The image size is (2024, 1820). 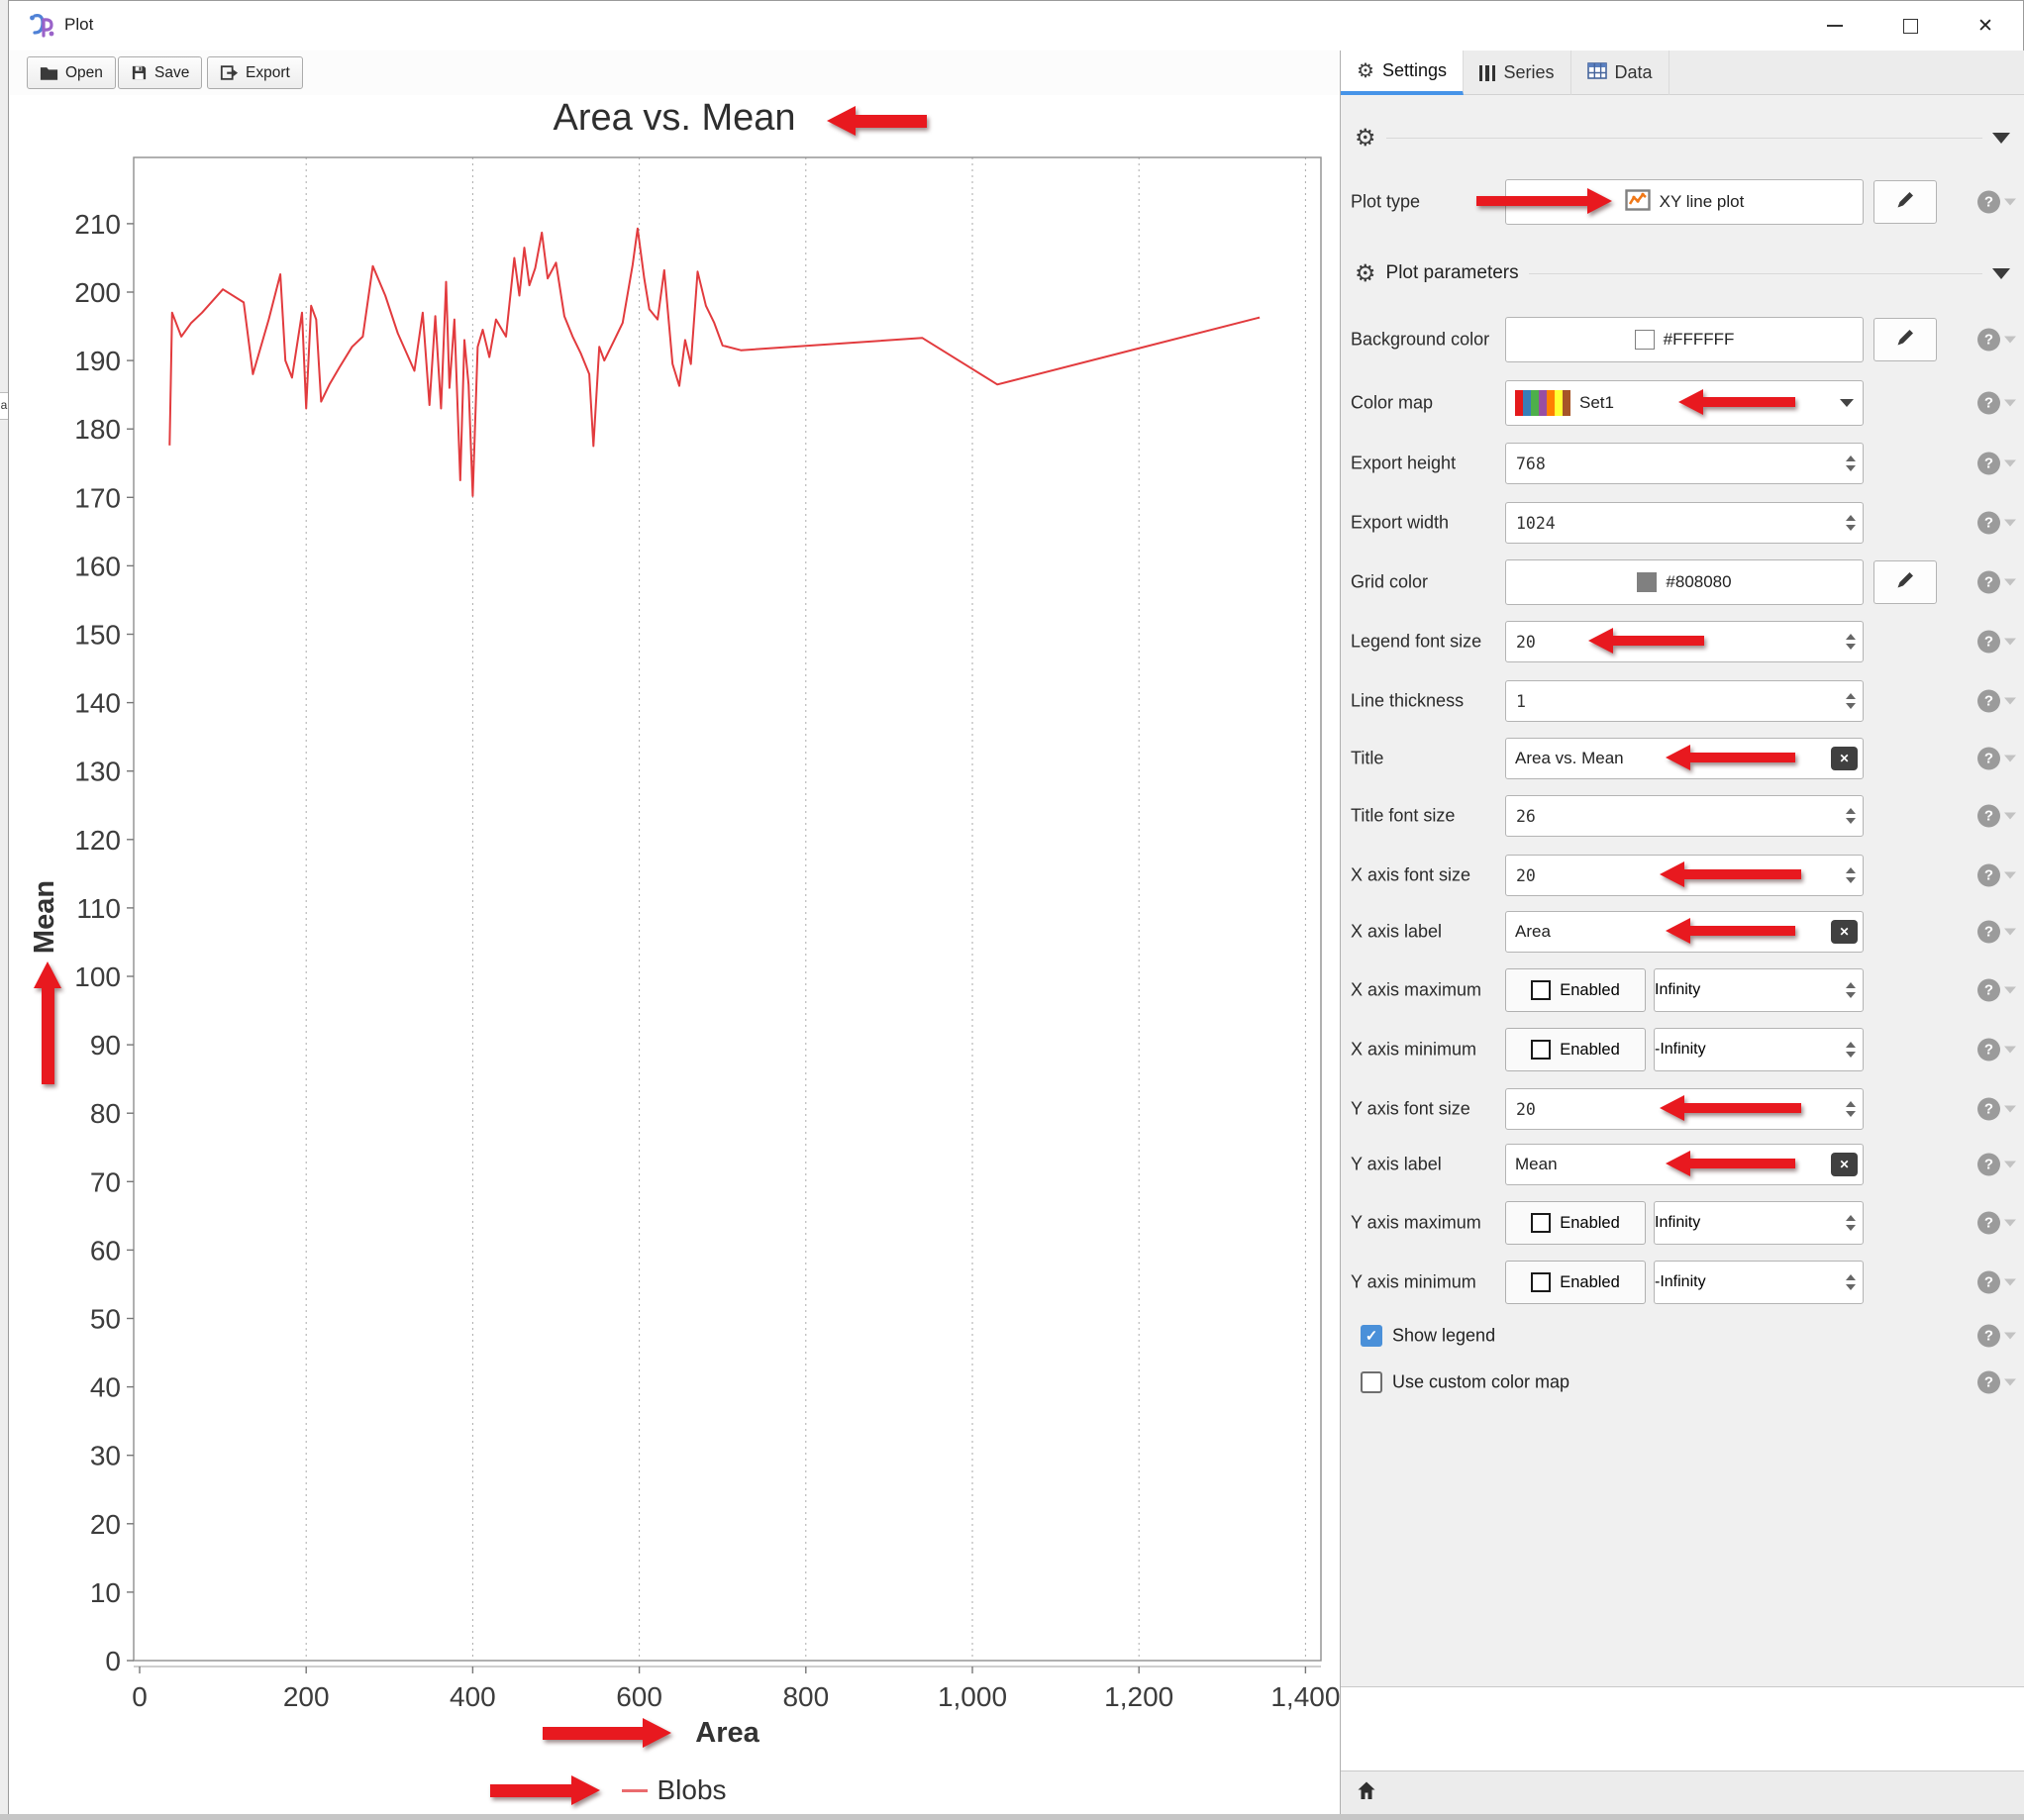 I want to click on x-axis-minimum-enabled-checkbox, so click(x=1541, y=1050).